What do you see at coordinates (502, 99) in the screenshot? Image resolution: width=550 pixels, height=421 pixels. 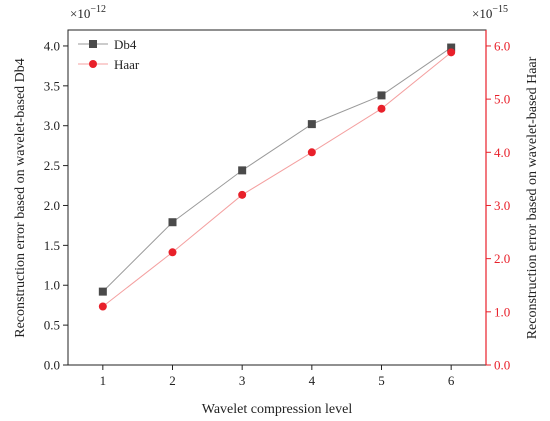 I see `y-right-tick-label: 5.0` at bounding box center [502, 99].